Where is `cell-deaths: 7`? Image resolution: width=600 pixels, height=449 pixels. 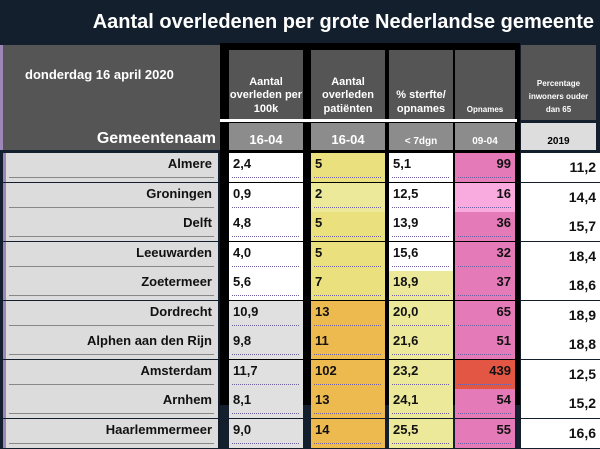 cell-deaths: 7 is located at coordinates (348, 285).